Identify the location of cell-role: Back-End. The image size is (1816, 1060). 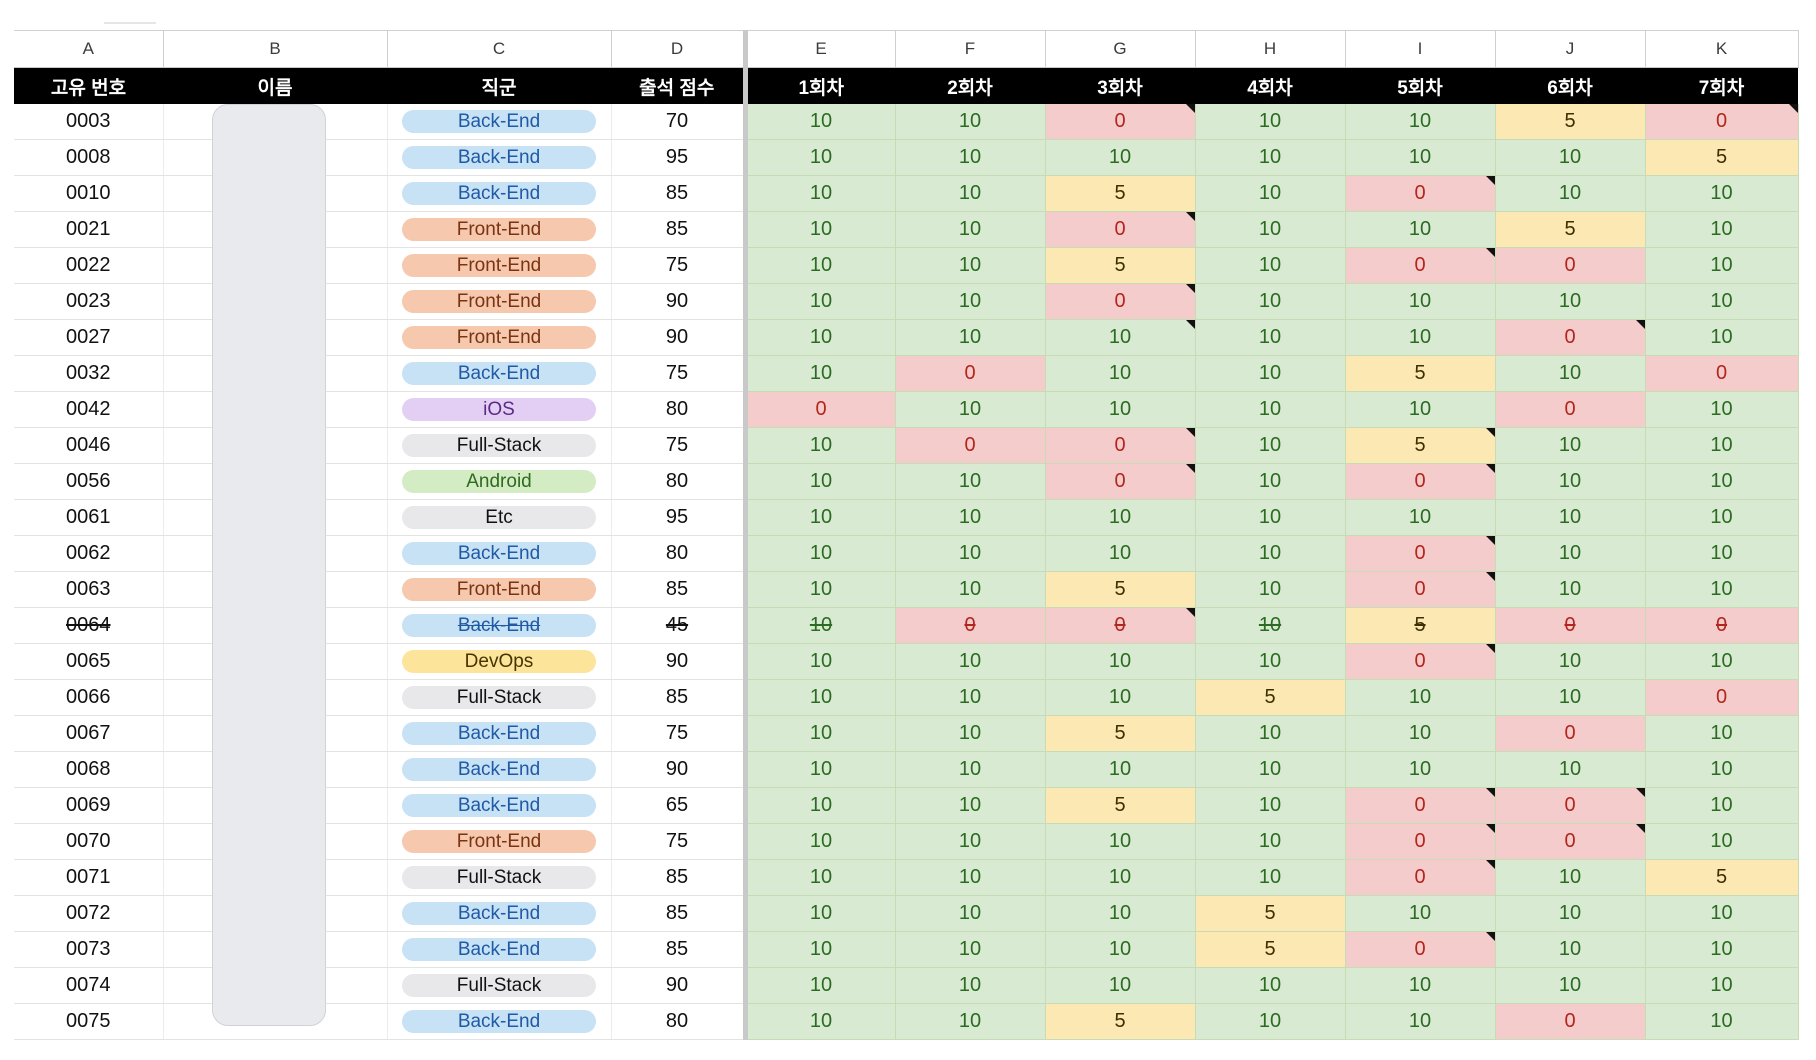
(499, 553).